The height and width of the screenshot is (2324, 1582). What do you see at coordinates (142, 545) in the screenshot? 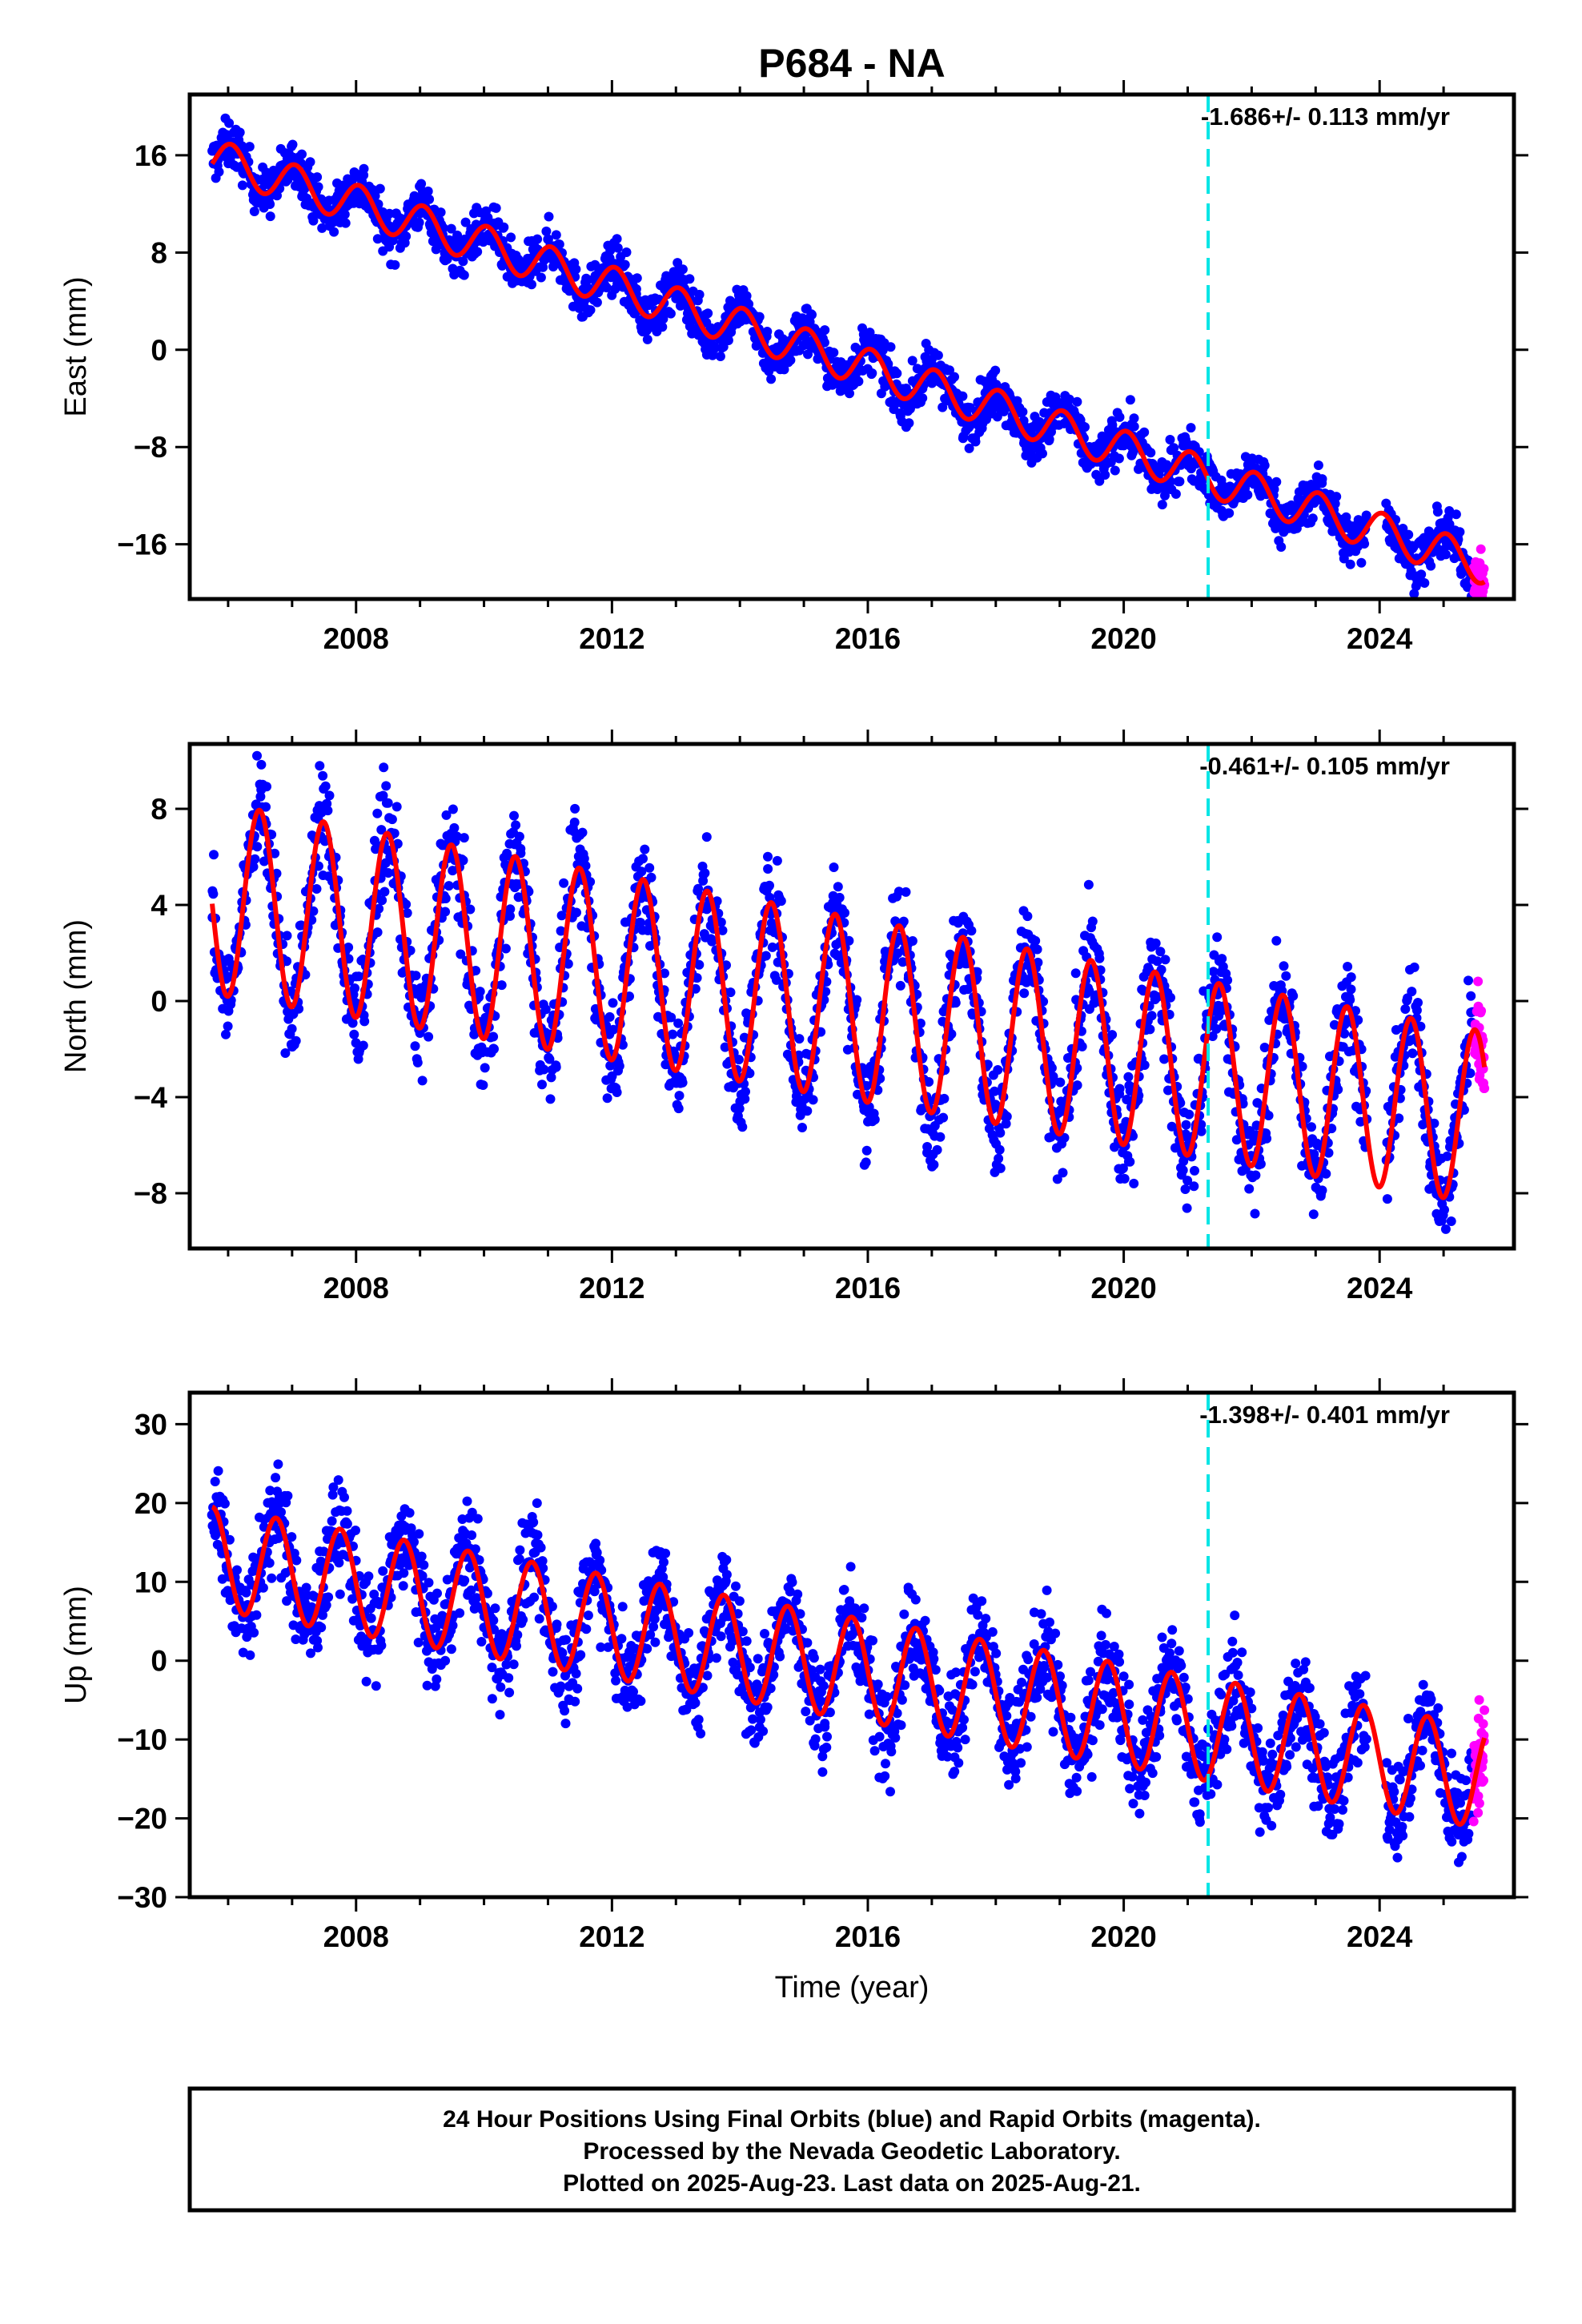
I see `y-tick-label: −16` at bounding box center [142, 545].